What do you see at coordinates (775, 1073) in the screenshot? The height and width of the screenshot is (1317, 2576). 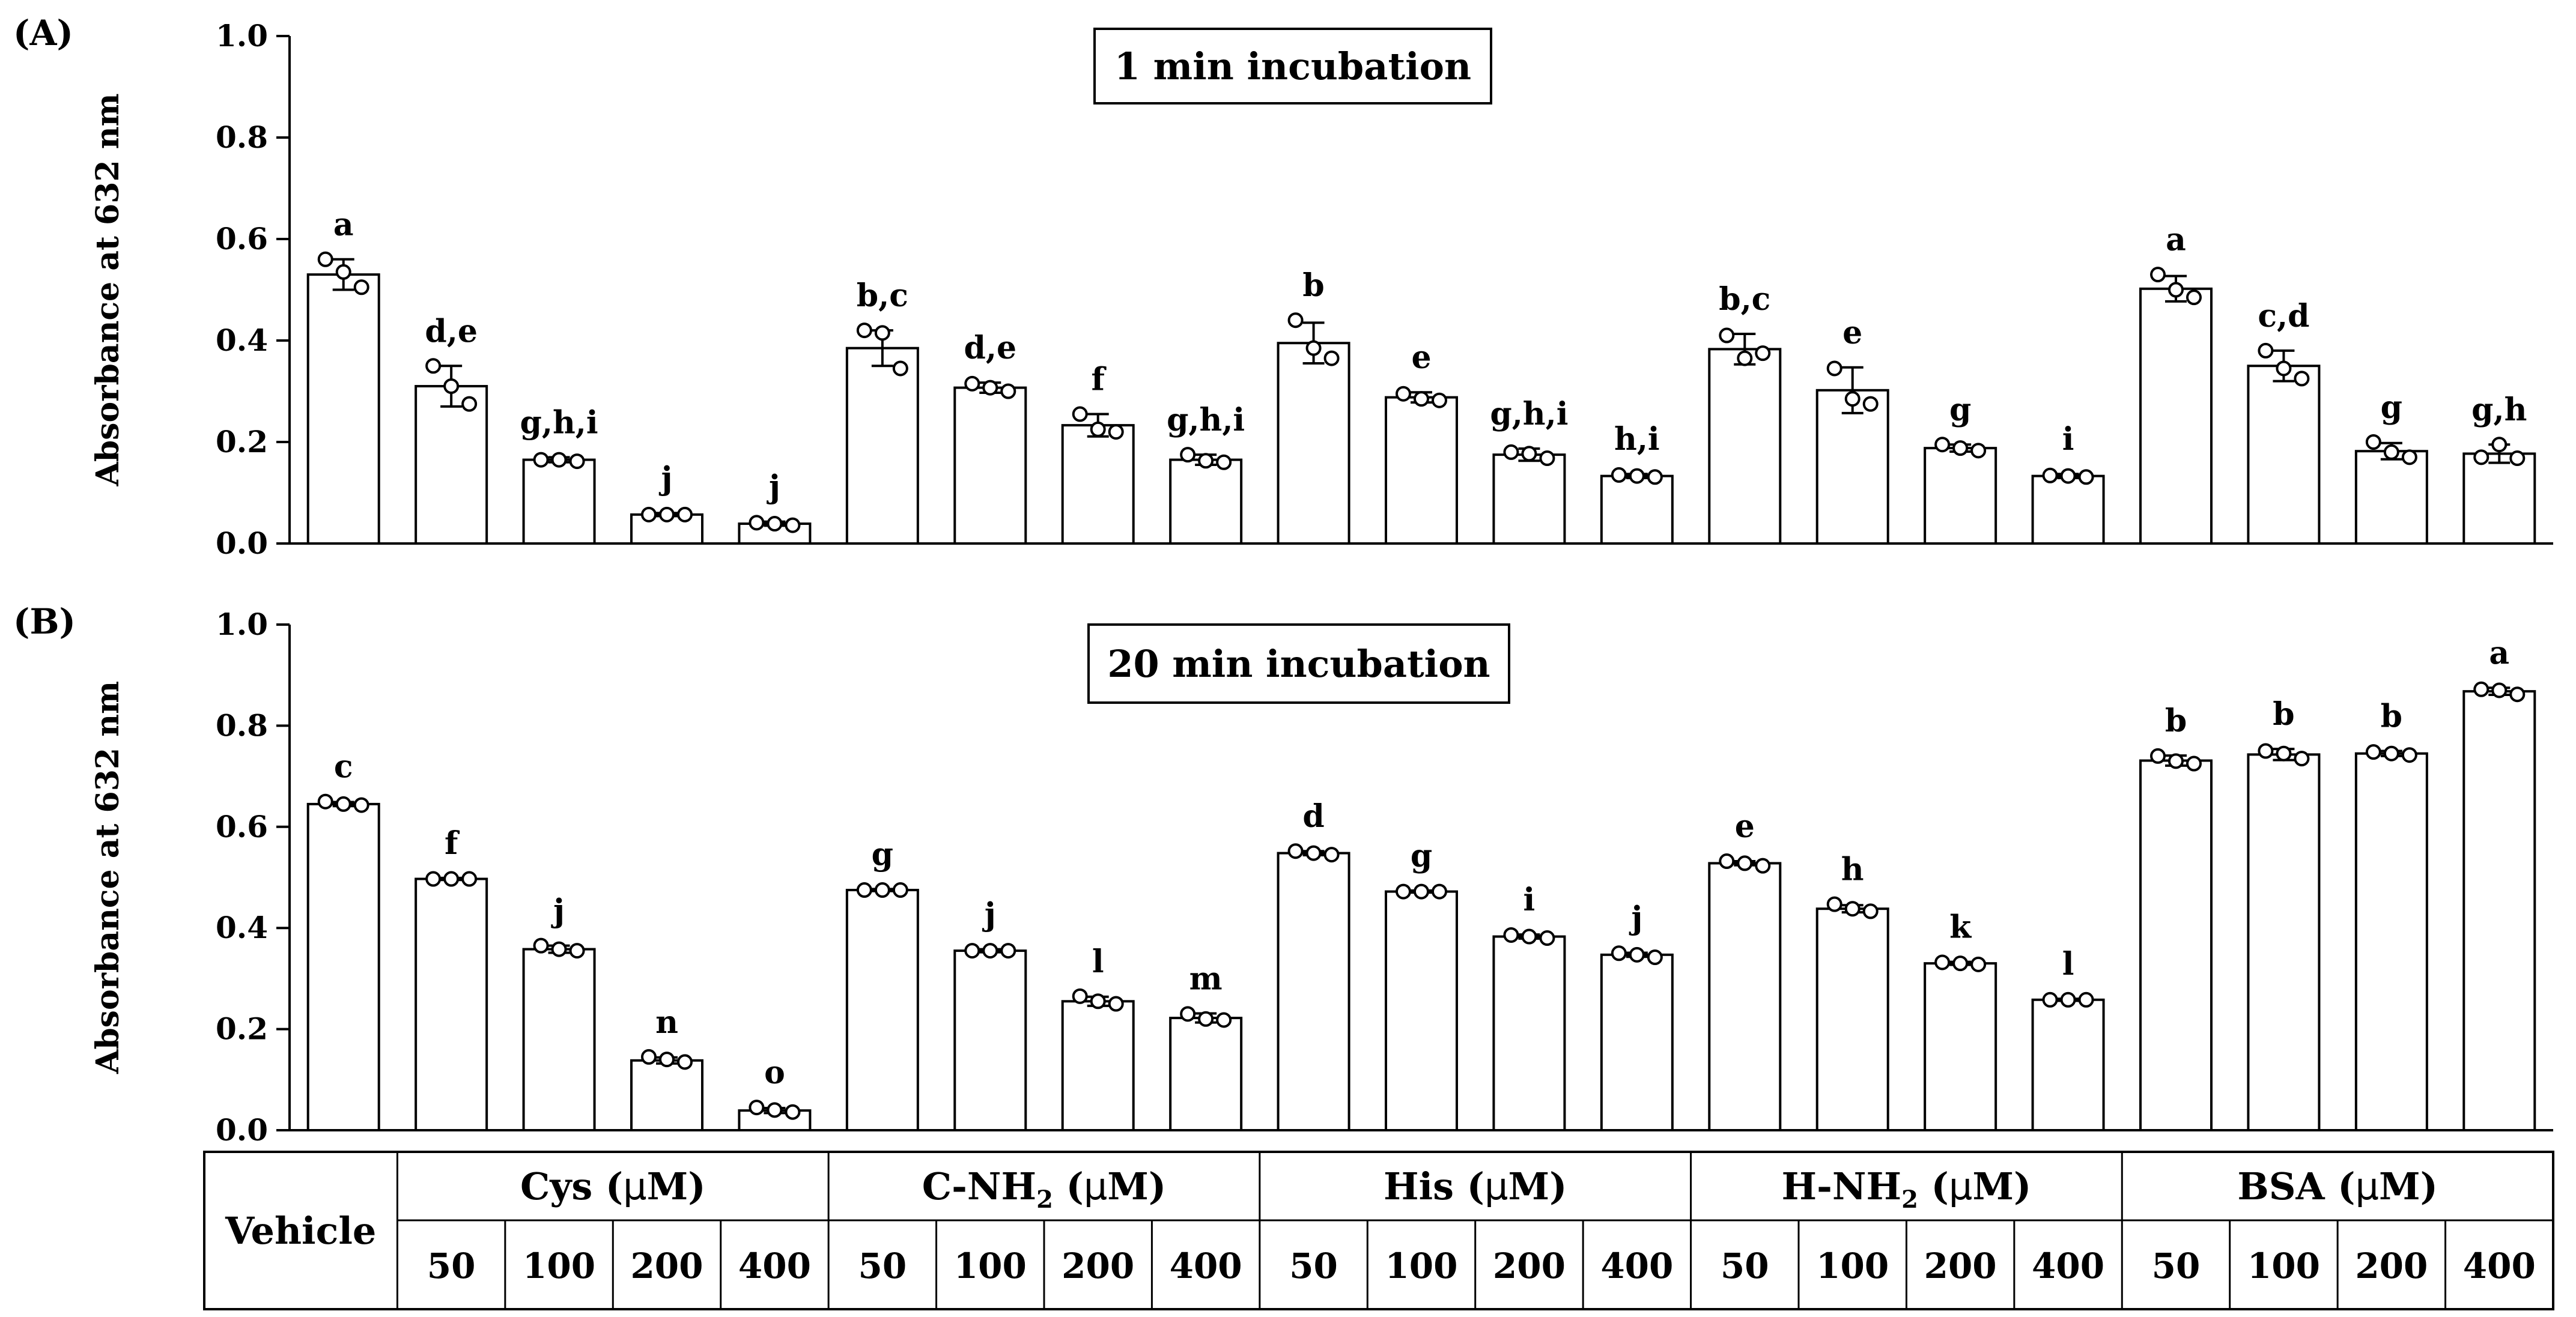 I see `significance-label: o` at bounding box center [775, 1073].